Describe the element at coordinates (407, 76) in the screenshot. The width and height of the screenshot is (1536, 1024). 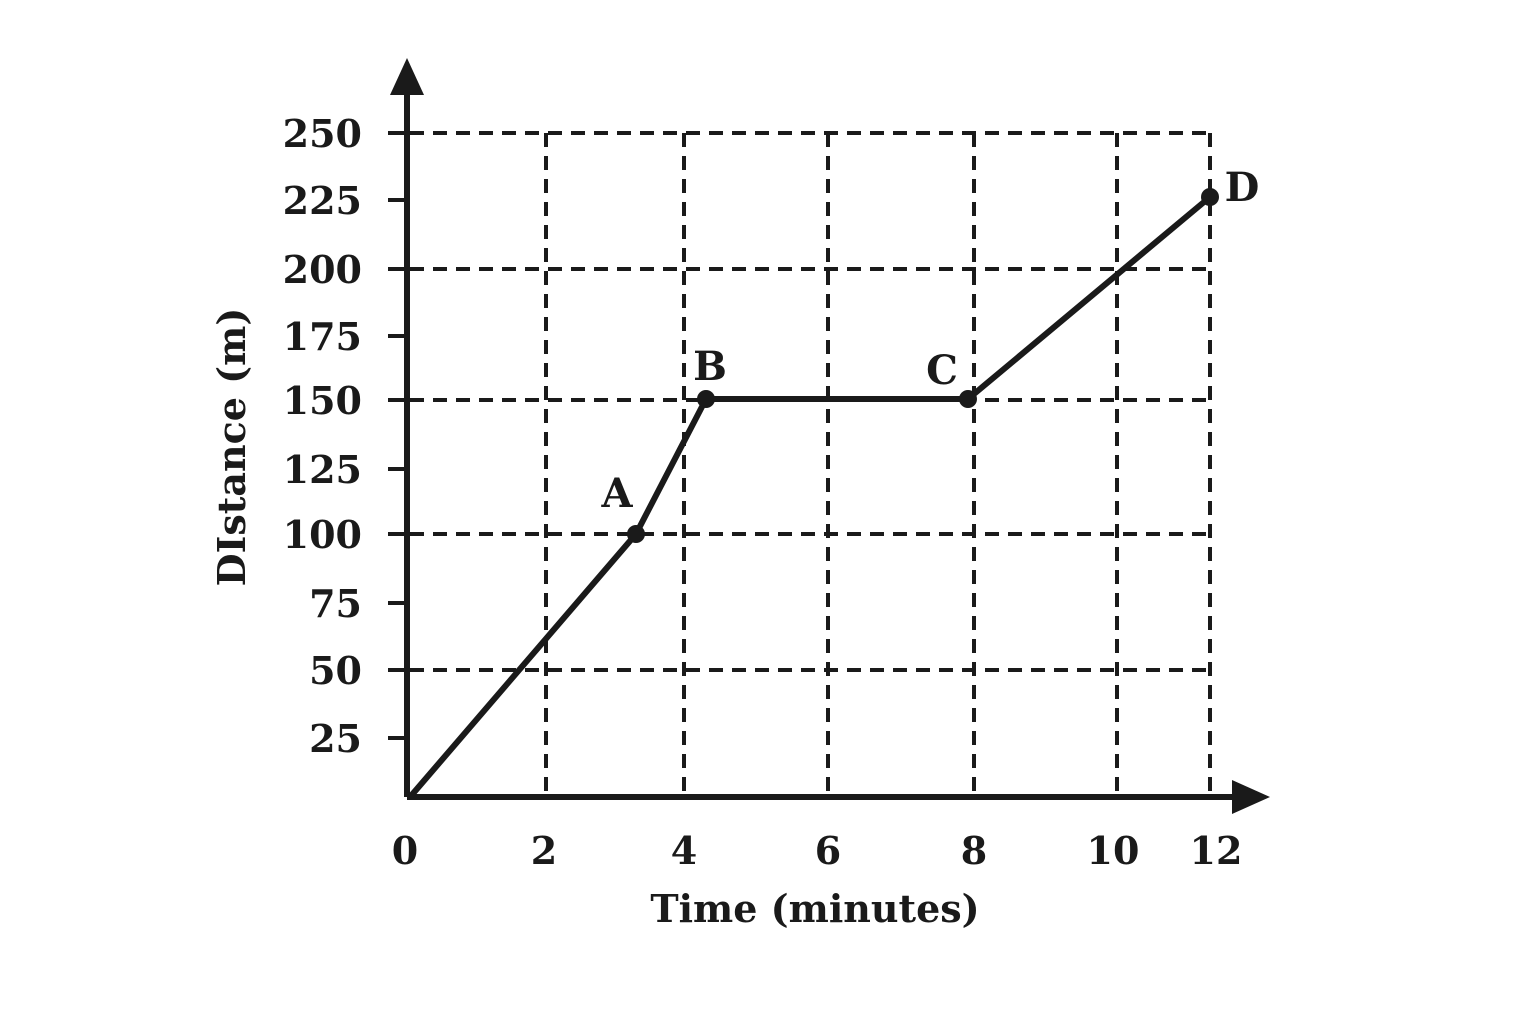
I see `y-axis-arrow-icon` at that location.